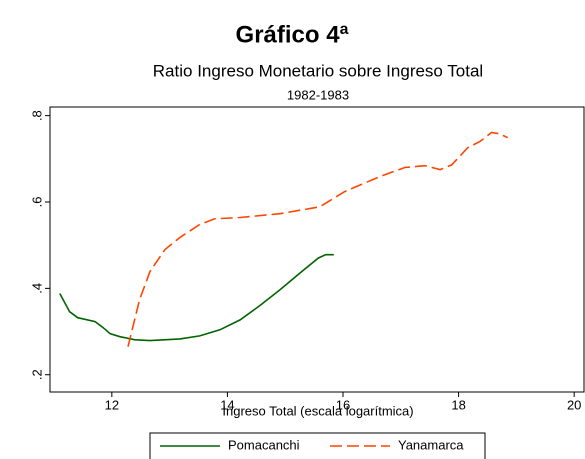 This screenshot has height=459, width=585. What do you see at coordinates (318, 94) in the screenshot?
I see `chart-period: 1982-1983` at bounding box center [318, 94].